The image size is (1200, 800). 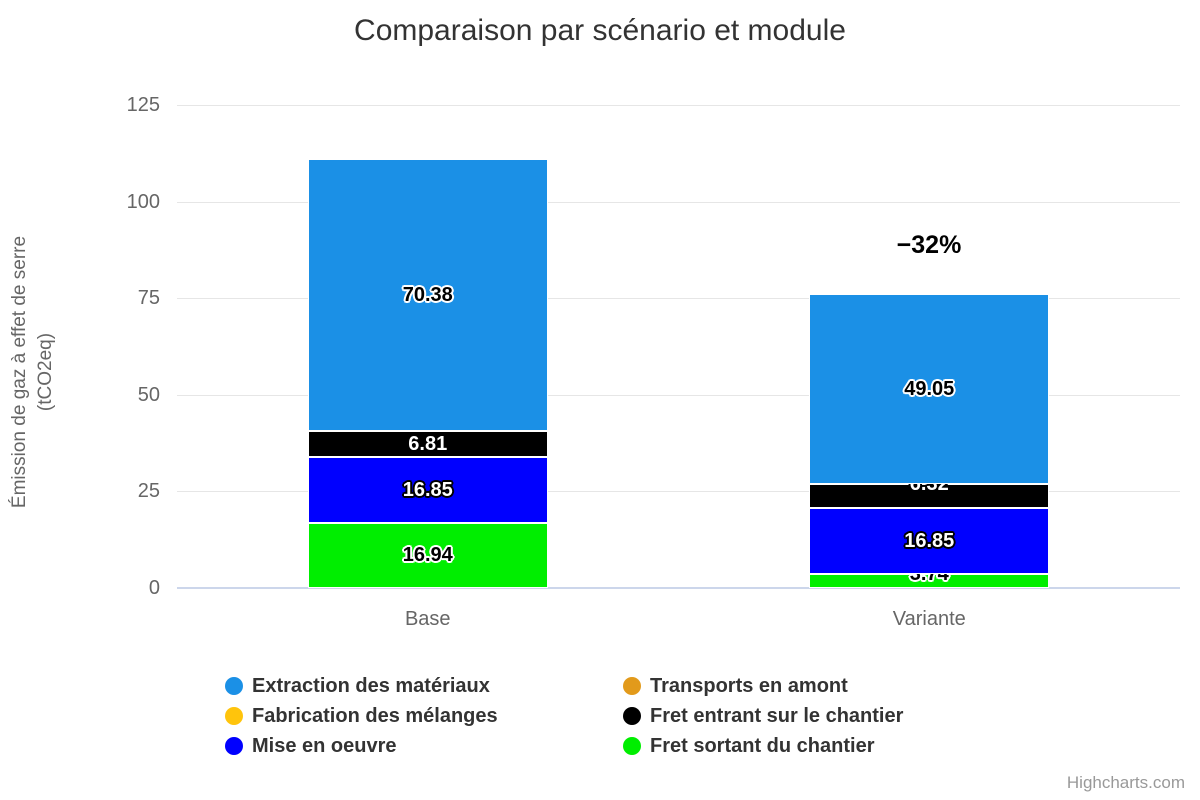 I want to click on bar-segment-Fret entrant sur le chantier-Base, so click(x=427, y=444).